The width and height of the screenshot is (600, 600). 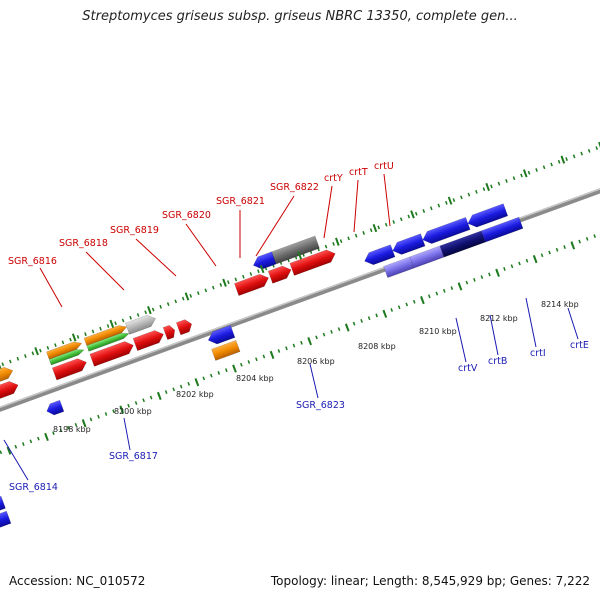 What do you see at coordinates (33, 487) in the screenshot?
I see `gene-label-reverse: SGR_6814` at bounding box center [33, 487].